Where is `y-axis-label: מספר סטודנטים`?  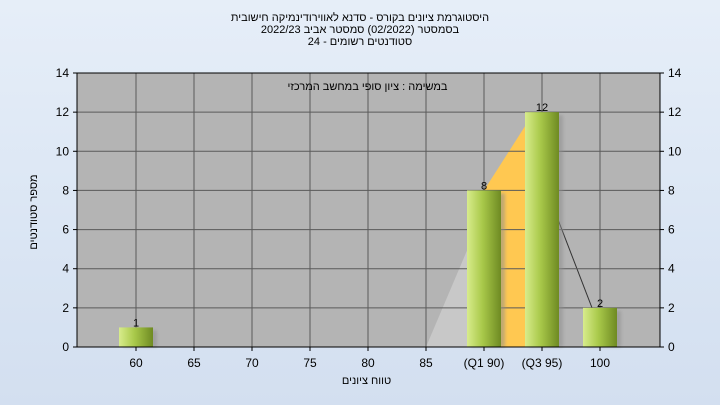
y-axis-label: מספר סטודנטים is located at coordinates (34, 211).